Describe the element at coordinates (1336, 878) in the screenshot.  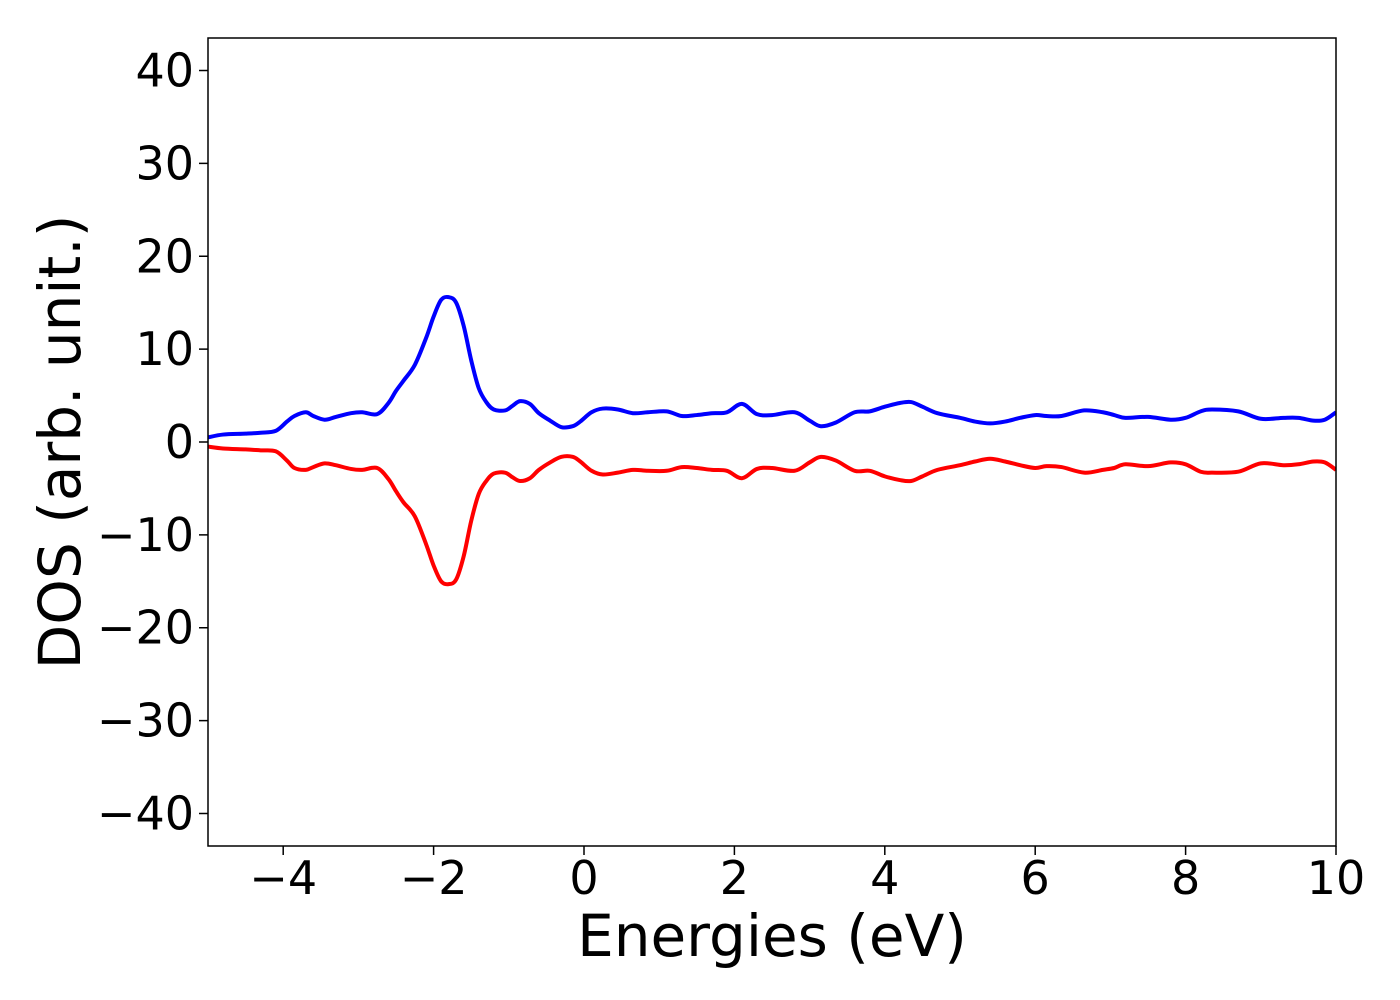
I see `x-tick-label: 10` at that location.